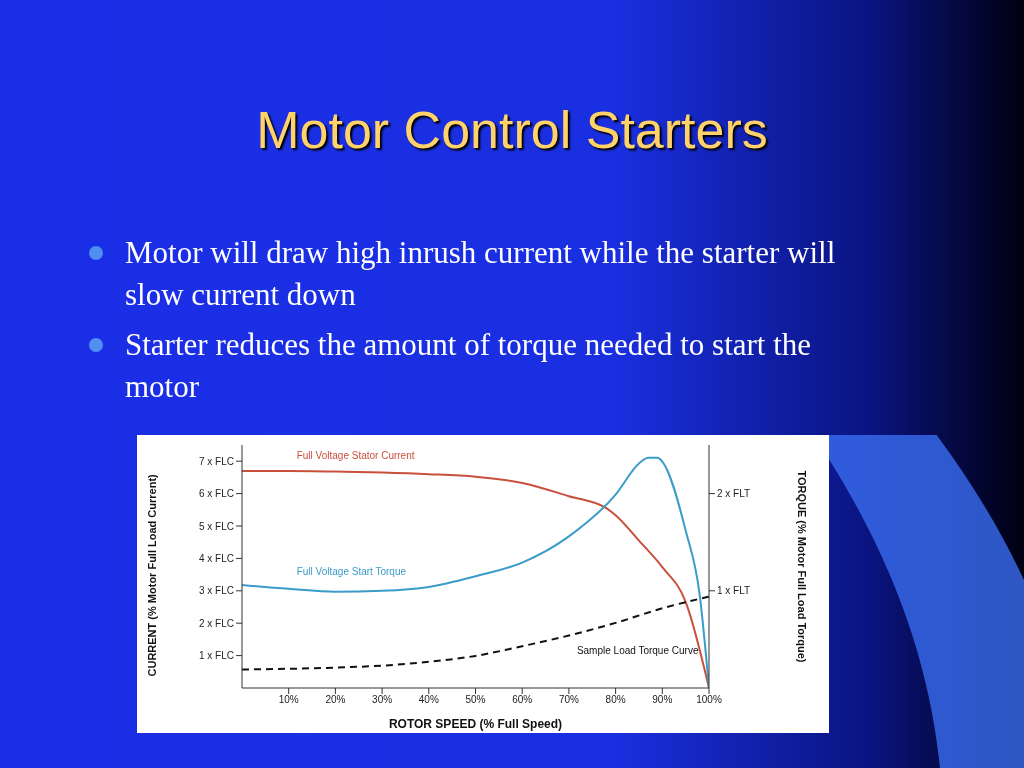 This screenshot has width=1024, height=768. What do you see at coordinates (512, 130) in the screenshot?
I see `chart-title: Motor Control Starters` at bounding box center [512, 130].